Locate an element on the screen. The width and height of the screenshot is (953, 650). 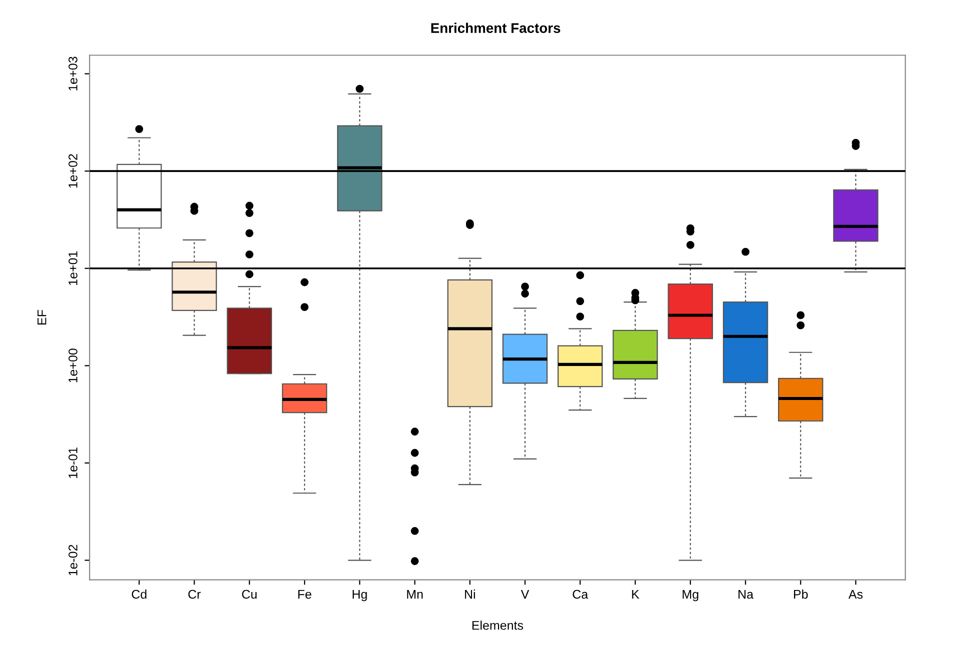
y-tick-label: 1e+01 is located at coordinates (73, 268).